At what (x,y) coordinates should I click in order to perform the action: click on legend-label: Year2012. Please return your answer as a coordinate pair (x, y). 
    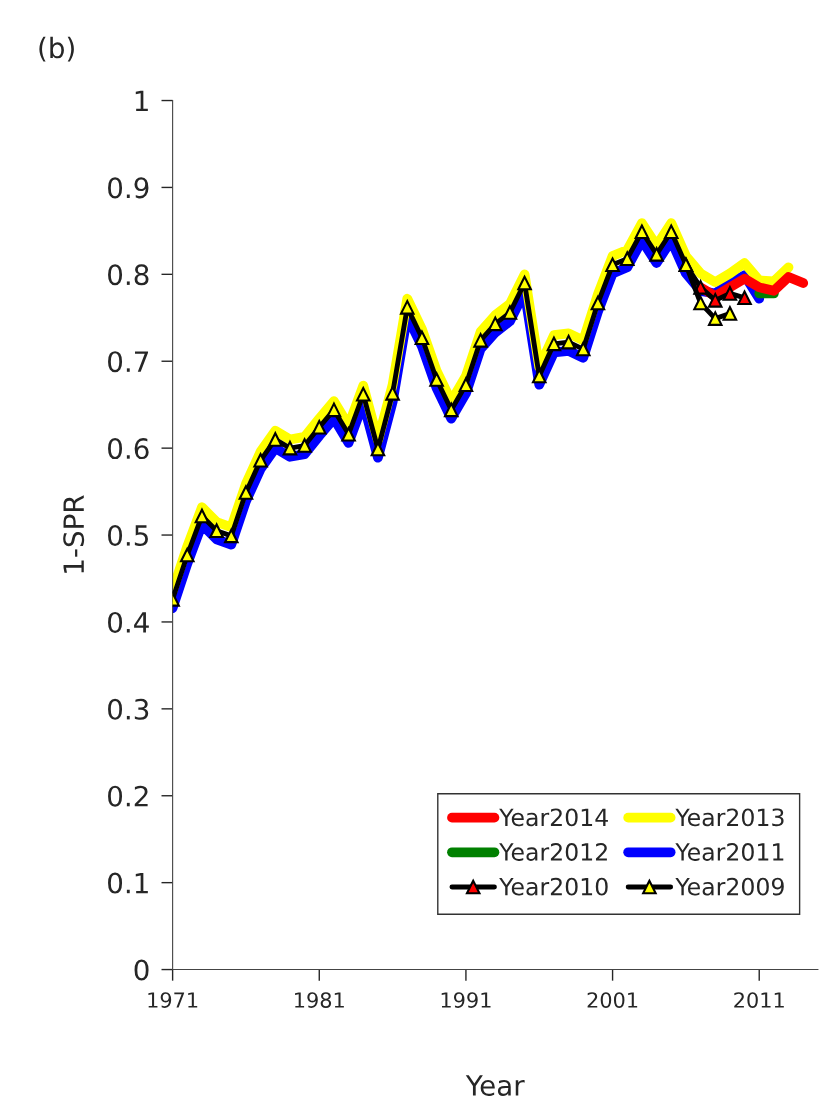
    Looking at the image, I should click on (553, 852).